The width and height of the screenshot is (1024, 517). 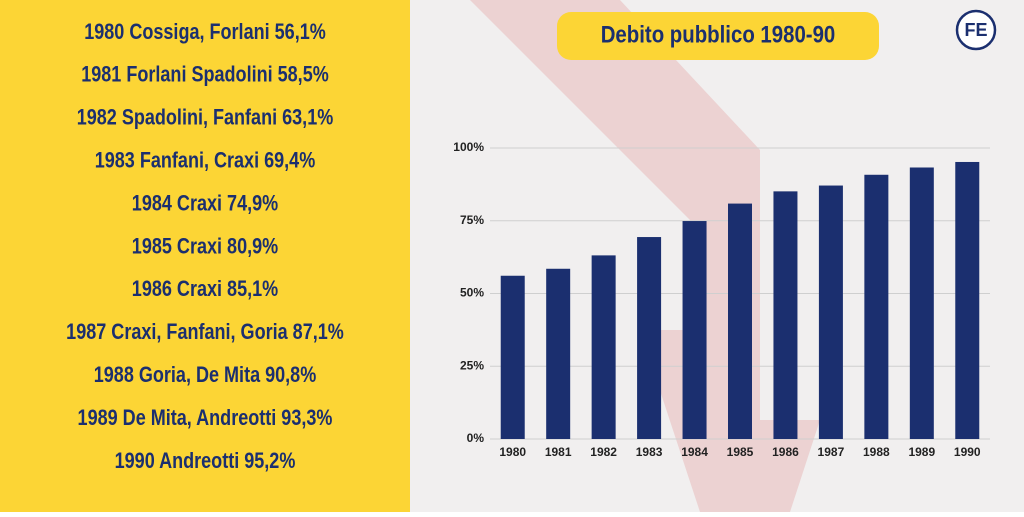 What do you see at coordinates (205, 75) in the screenshot?
I see `list-item: 1981 Forlani Spadolini 58,5%` at bounding box center [205, 75].